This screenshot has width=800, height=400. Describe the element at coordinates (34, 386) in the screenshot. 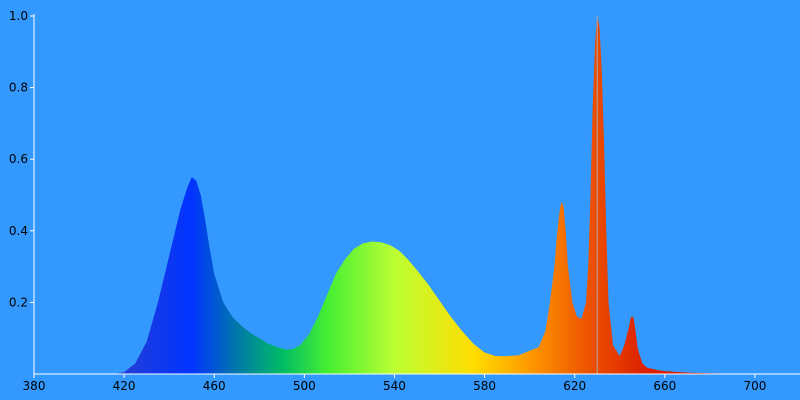

I see `x-tick-label: 380` at that location.